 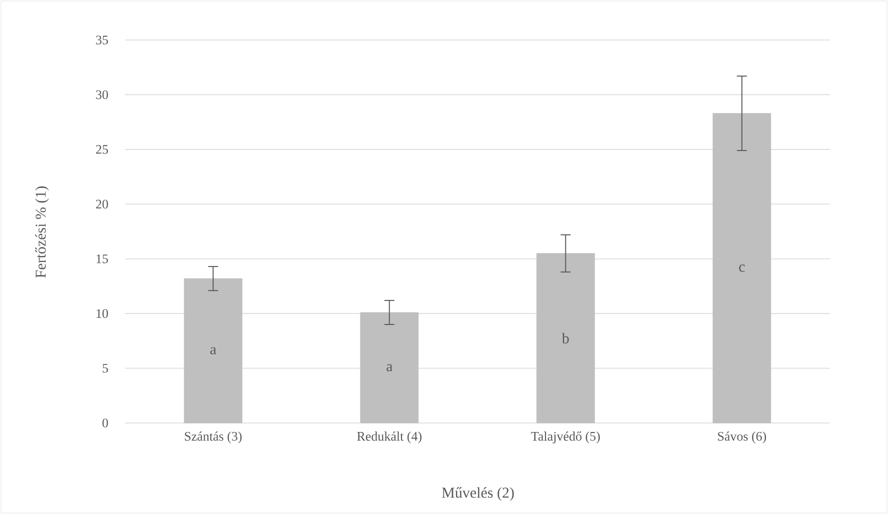 I want to click on y-tick-label: 5, so click(x=105, y=368).